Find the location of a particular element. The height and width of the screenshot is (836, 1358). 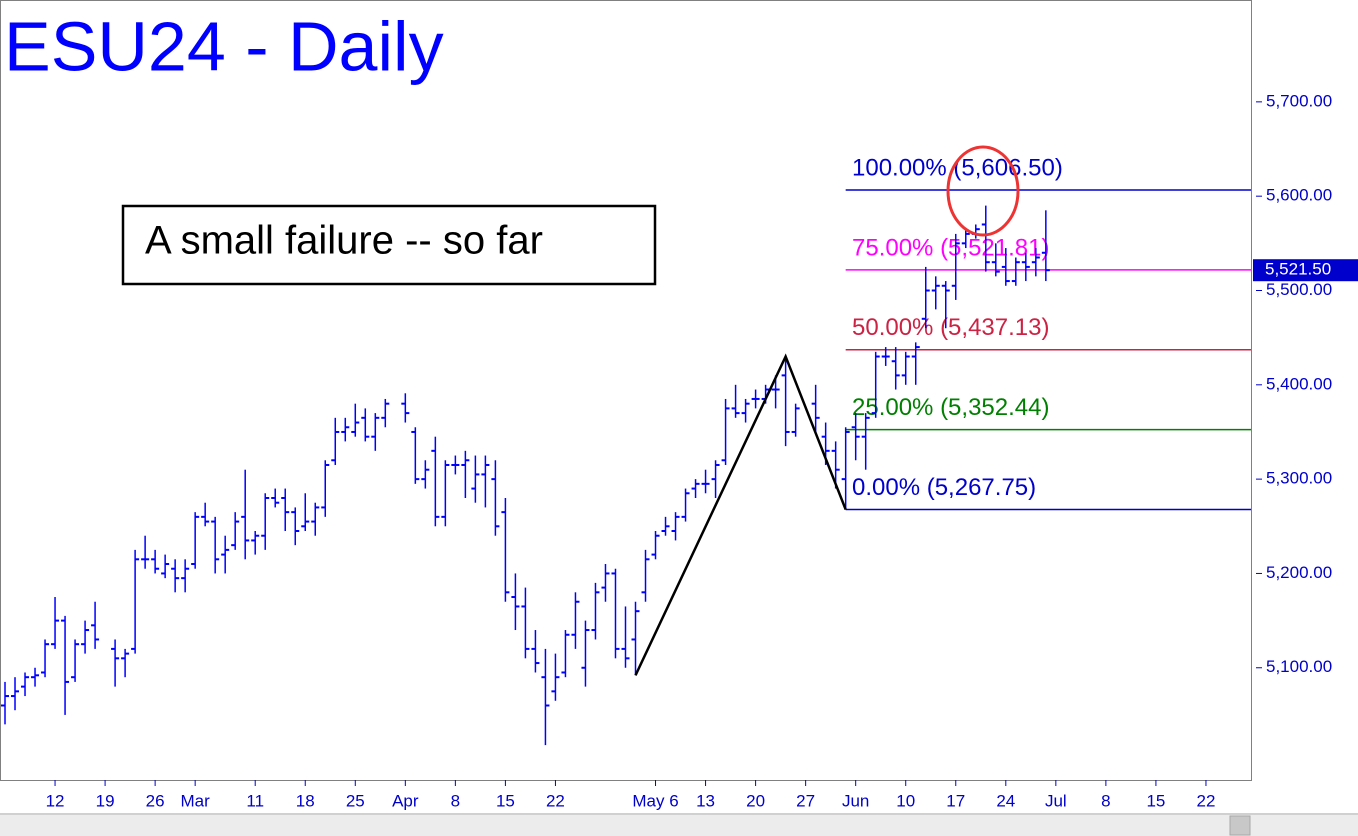

annotation-box is located at coordinates (389, 245).